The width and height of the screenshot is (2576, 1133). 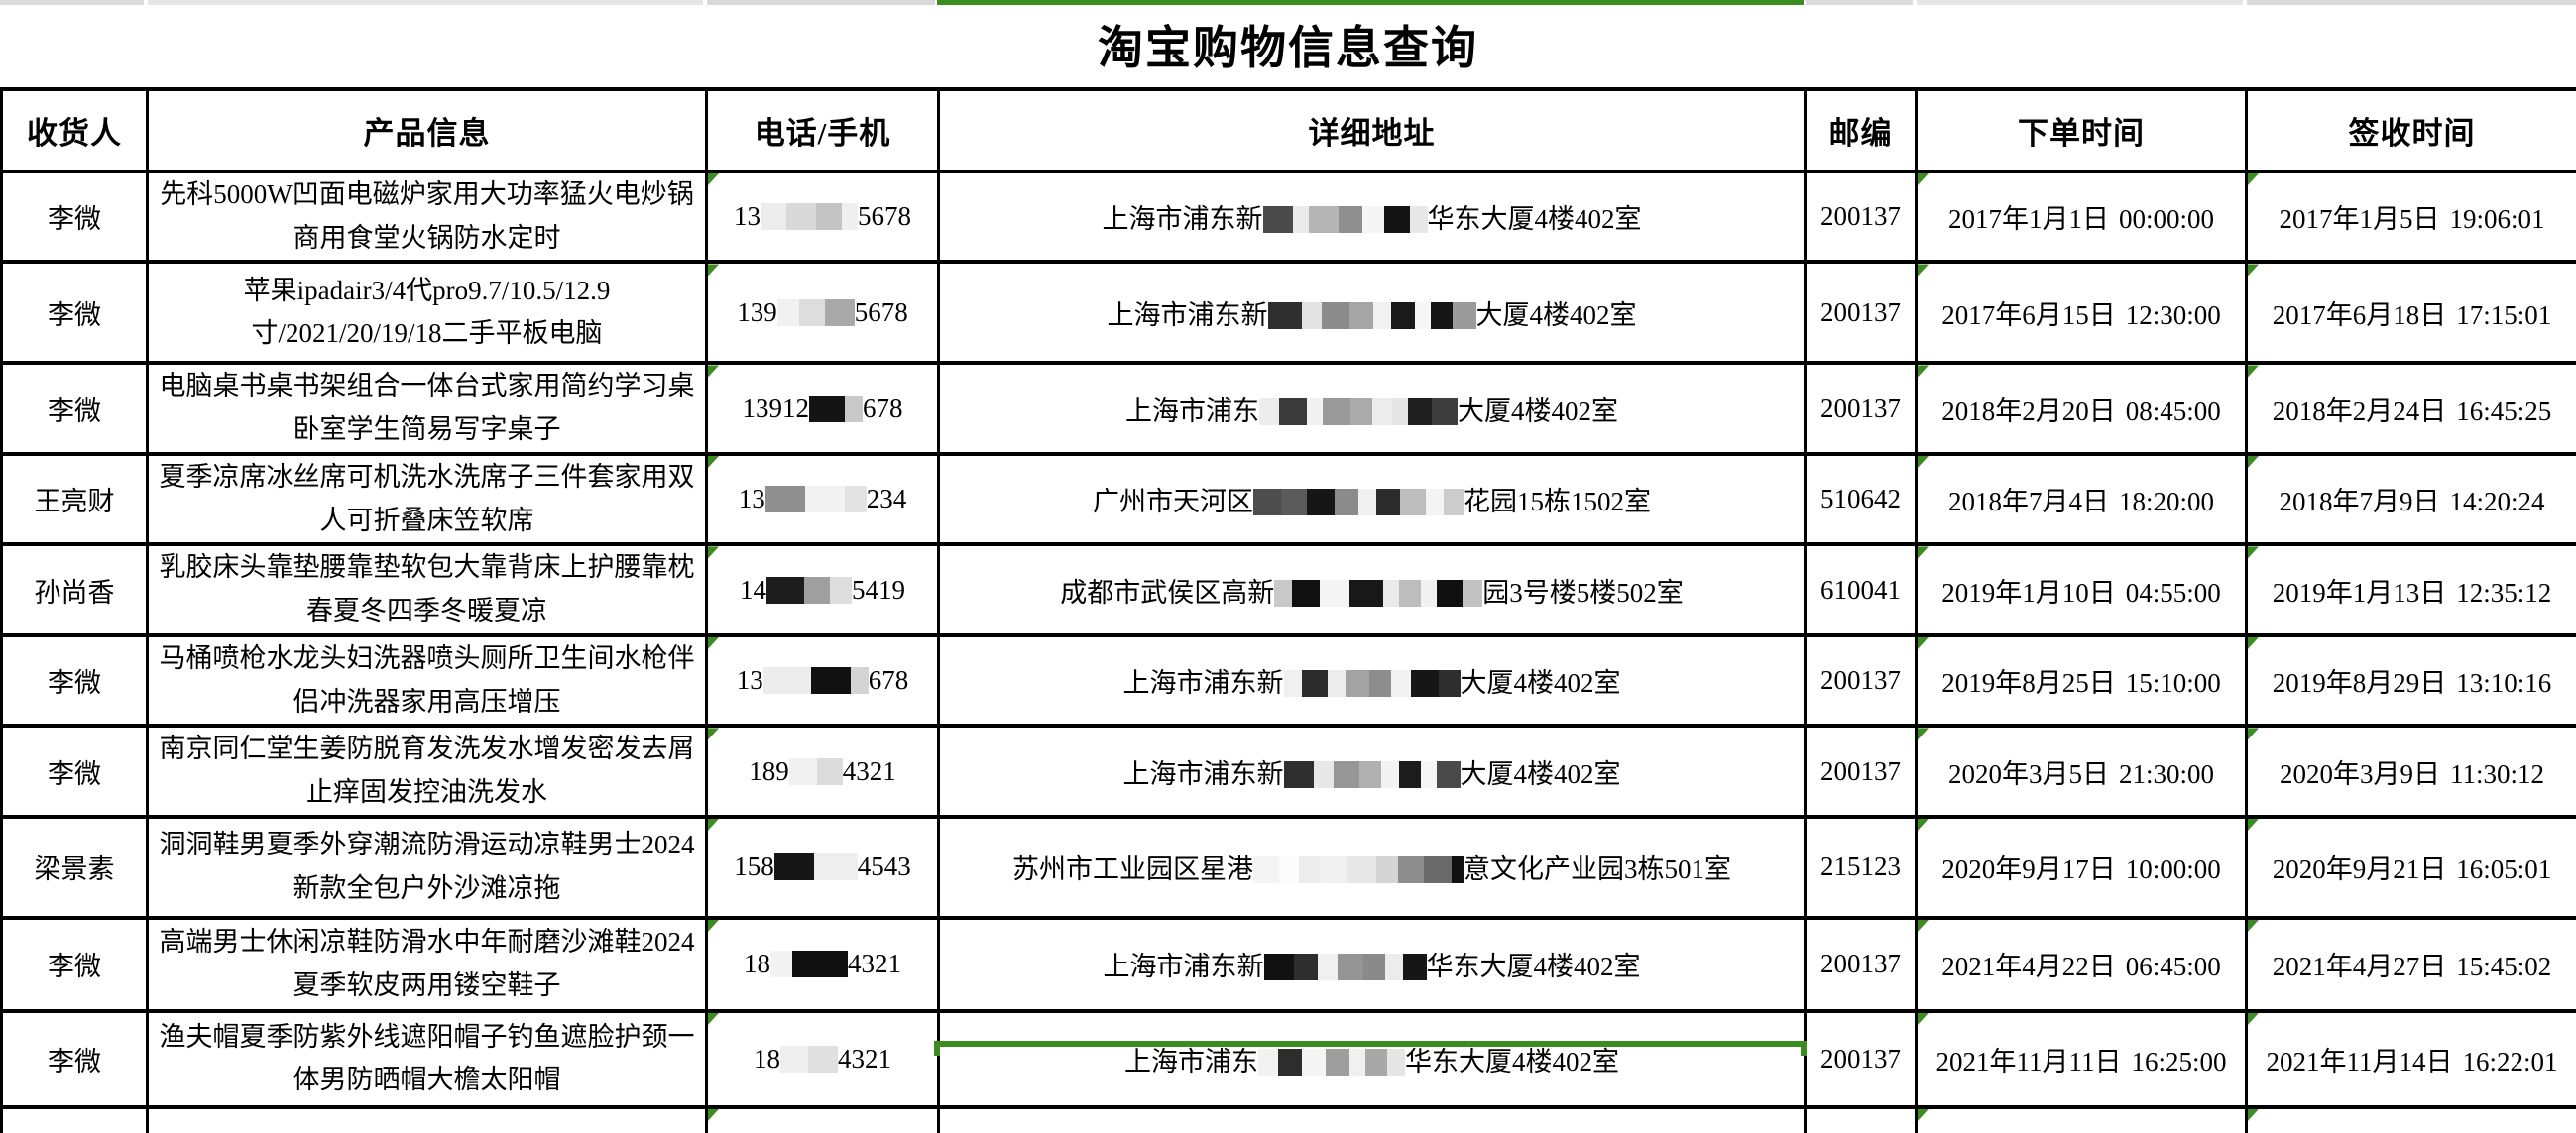 What do you see at coordinates (428, 680) in the screenshot?
I see `cell-product-info: 马桶喷枪水龙头妇洗器喷头厕所卫生间水枪伴侣冲洗器家用高压增压` at bounding box center [428, 680].